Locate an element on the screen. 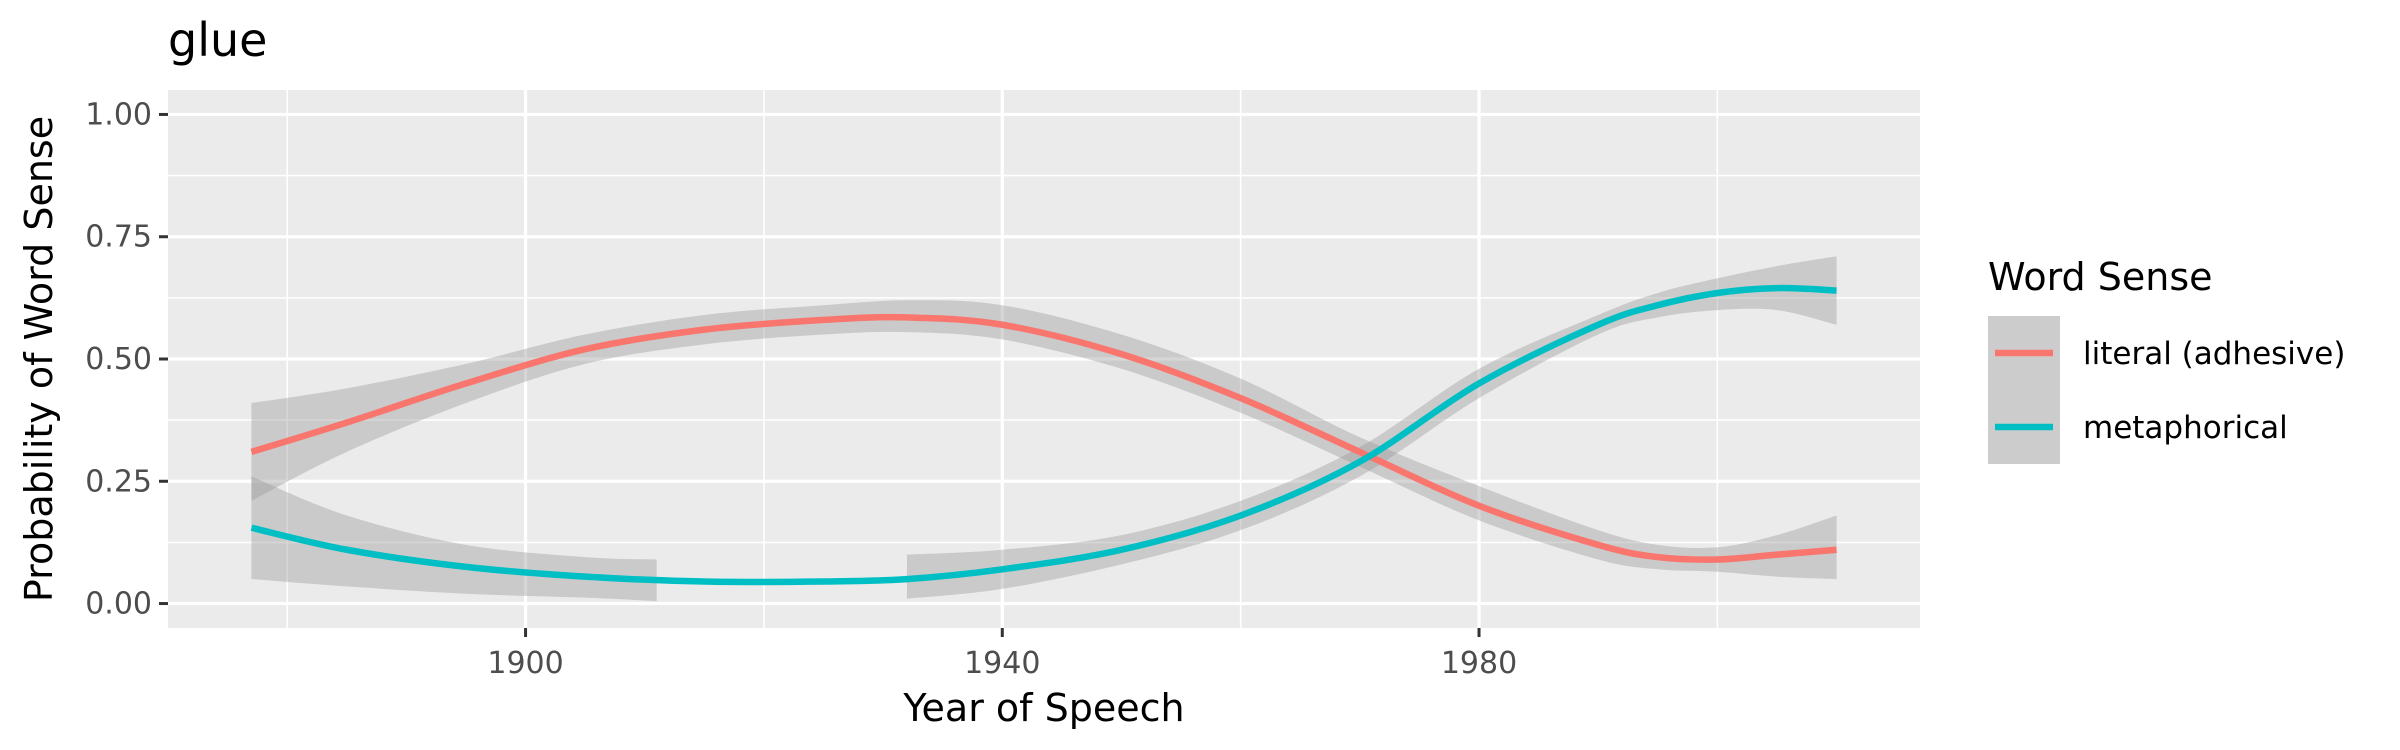 This screenshot has width=2400, height=750. legend-keys: literal (adhesive) metaphorical is located at coordinates (2166, 390).